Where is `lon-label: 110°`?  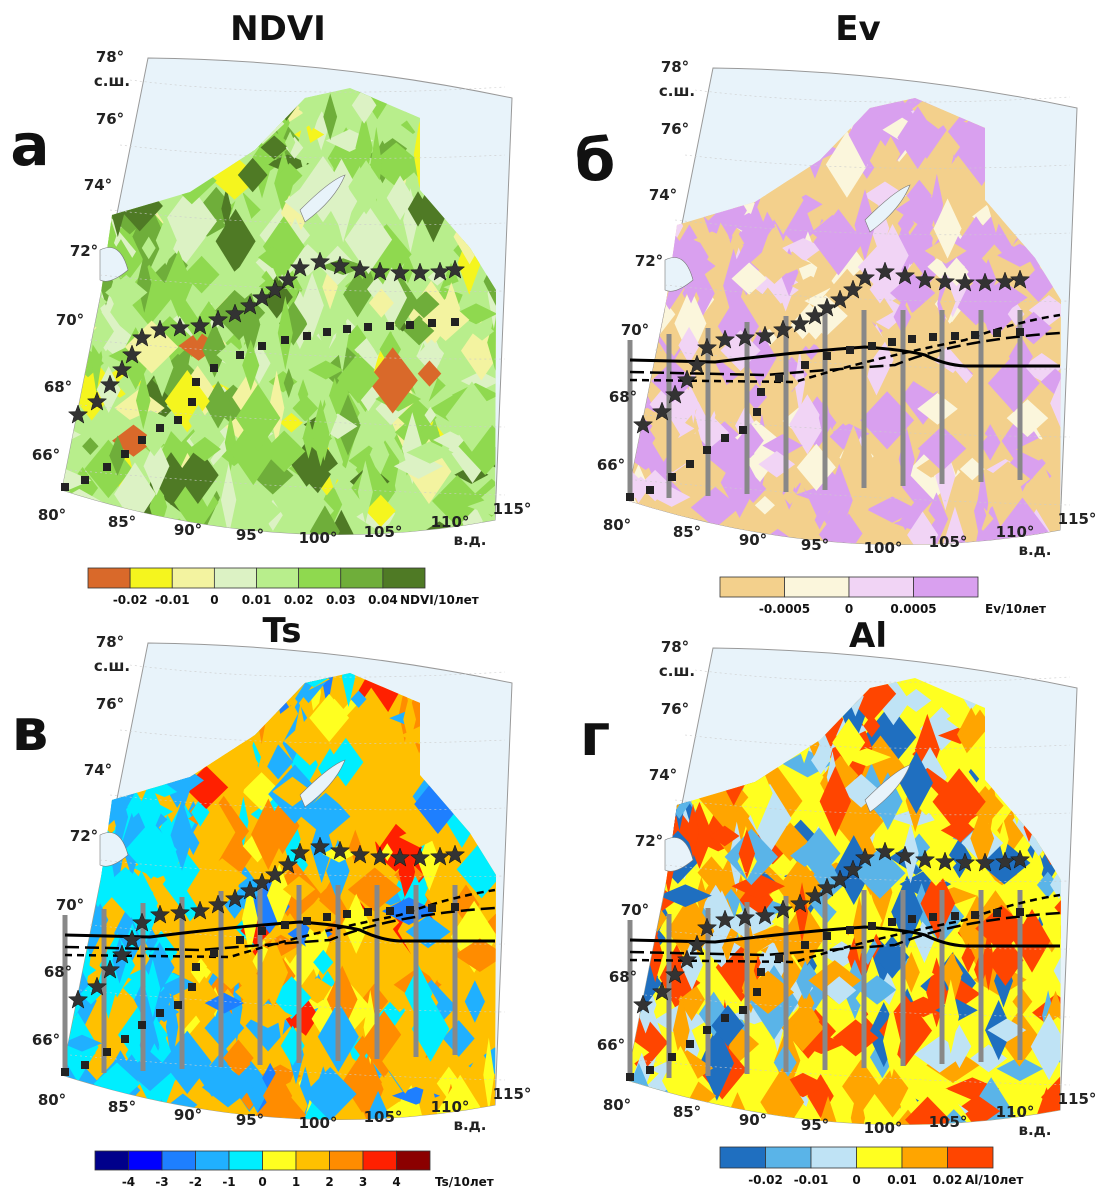 lon-label: 110° is located at coordinates (1015, 532).